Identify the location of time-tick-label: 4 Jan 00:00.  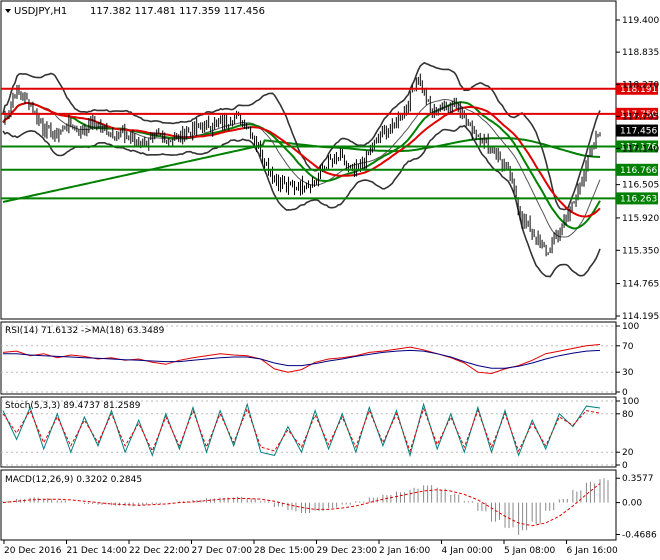
(468, 551).